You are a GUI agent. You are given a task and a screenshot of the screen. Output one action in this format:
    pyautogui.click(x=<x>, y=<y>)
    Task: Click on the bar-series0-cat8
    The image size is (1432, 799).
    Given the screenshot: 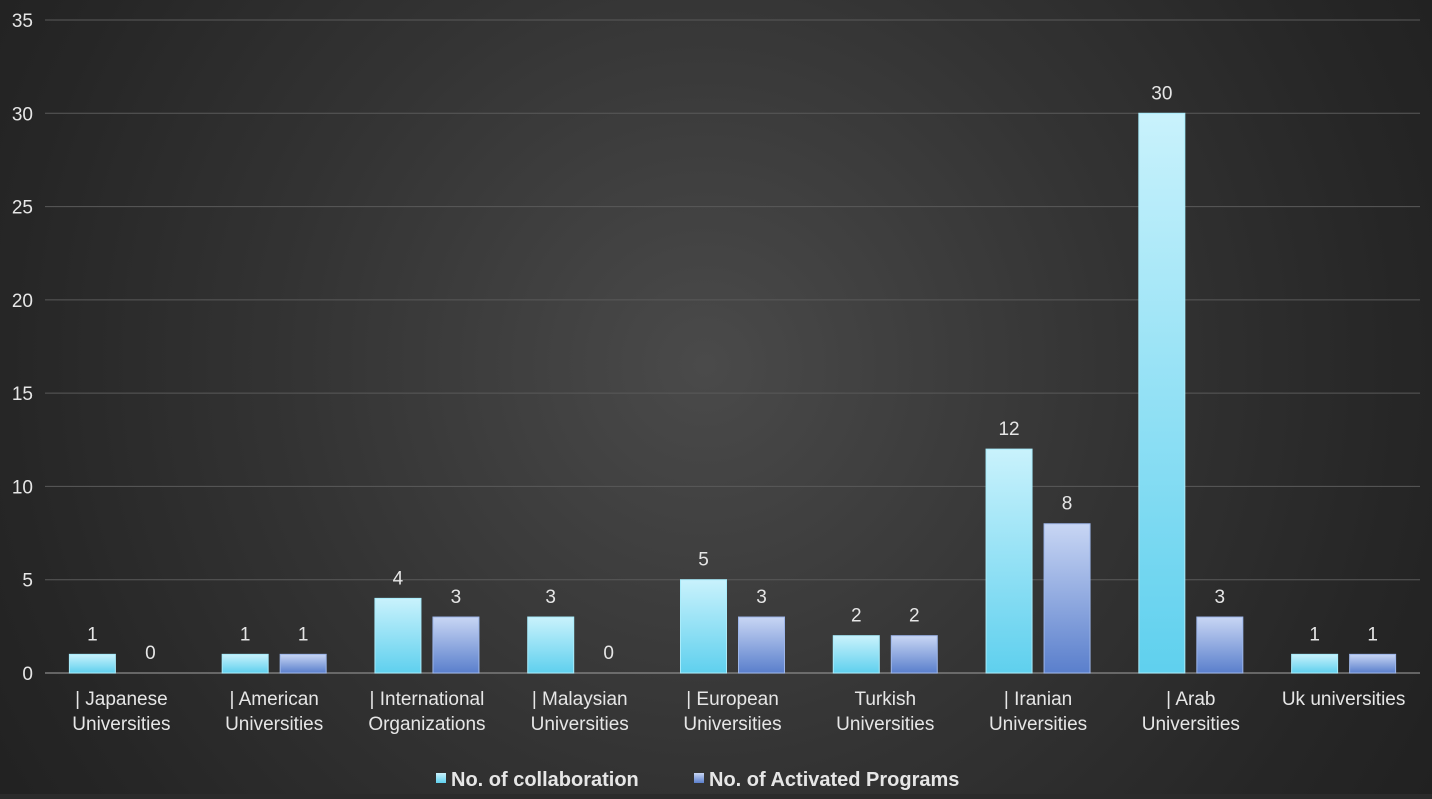 What is the action you would take?
    pyautogui.click(x=1315, y=663)
    